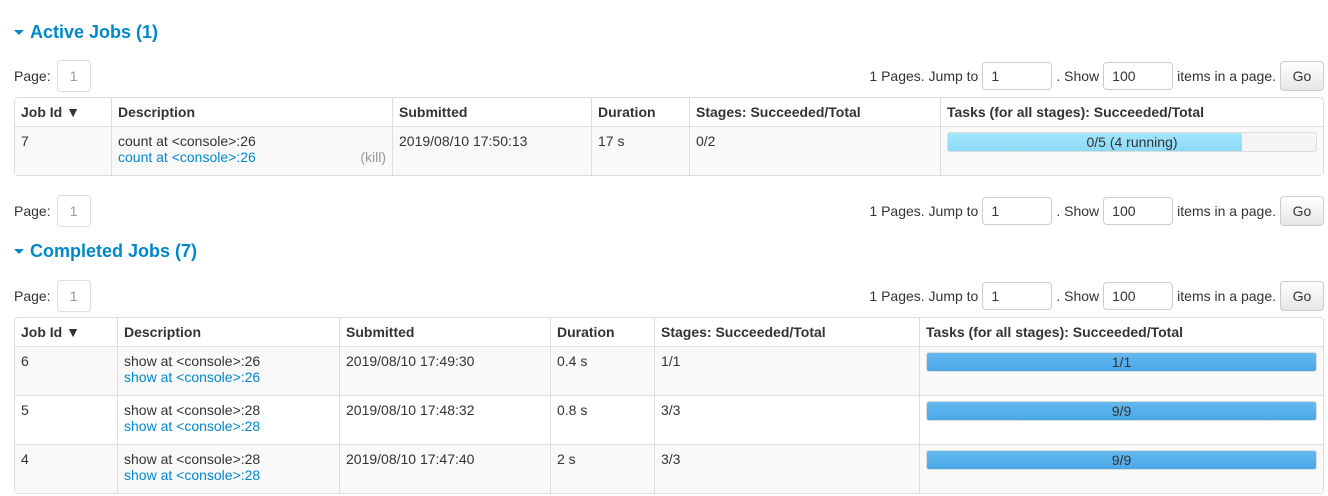  What do you see at coordinates (814, 150) in the screenshot?
I see `stages: 0/2` at bounding box center [814, 150].